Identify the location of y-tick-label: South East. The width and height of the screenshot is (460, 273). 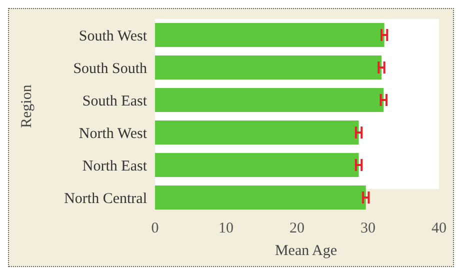
(115, 102).